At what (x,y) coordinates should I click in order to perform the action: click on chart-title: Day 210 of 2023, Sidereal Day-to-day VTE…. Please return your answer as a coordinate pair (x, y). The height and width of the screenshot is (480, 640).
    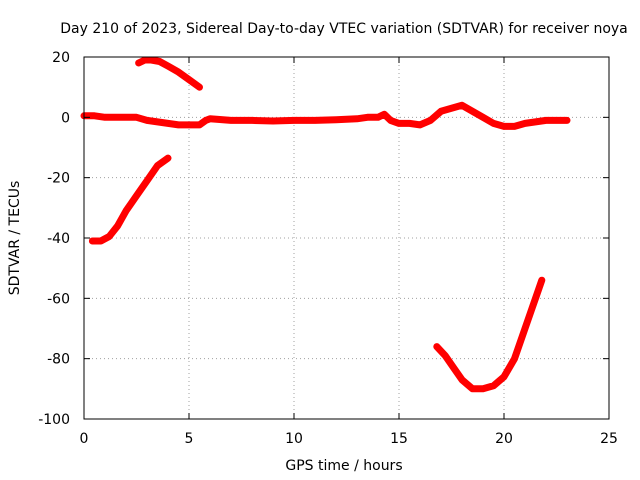
    Looking at the image, I should click on (344, 29).